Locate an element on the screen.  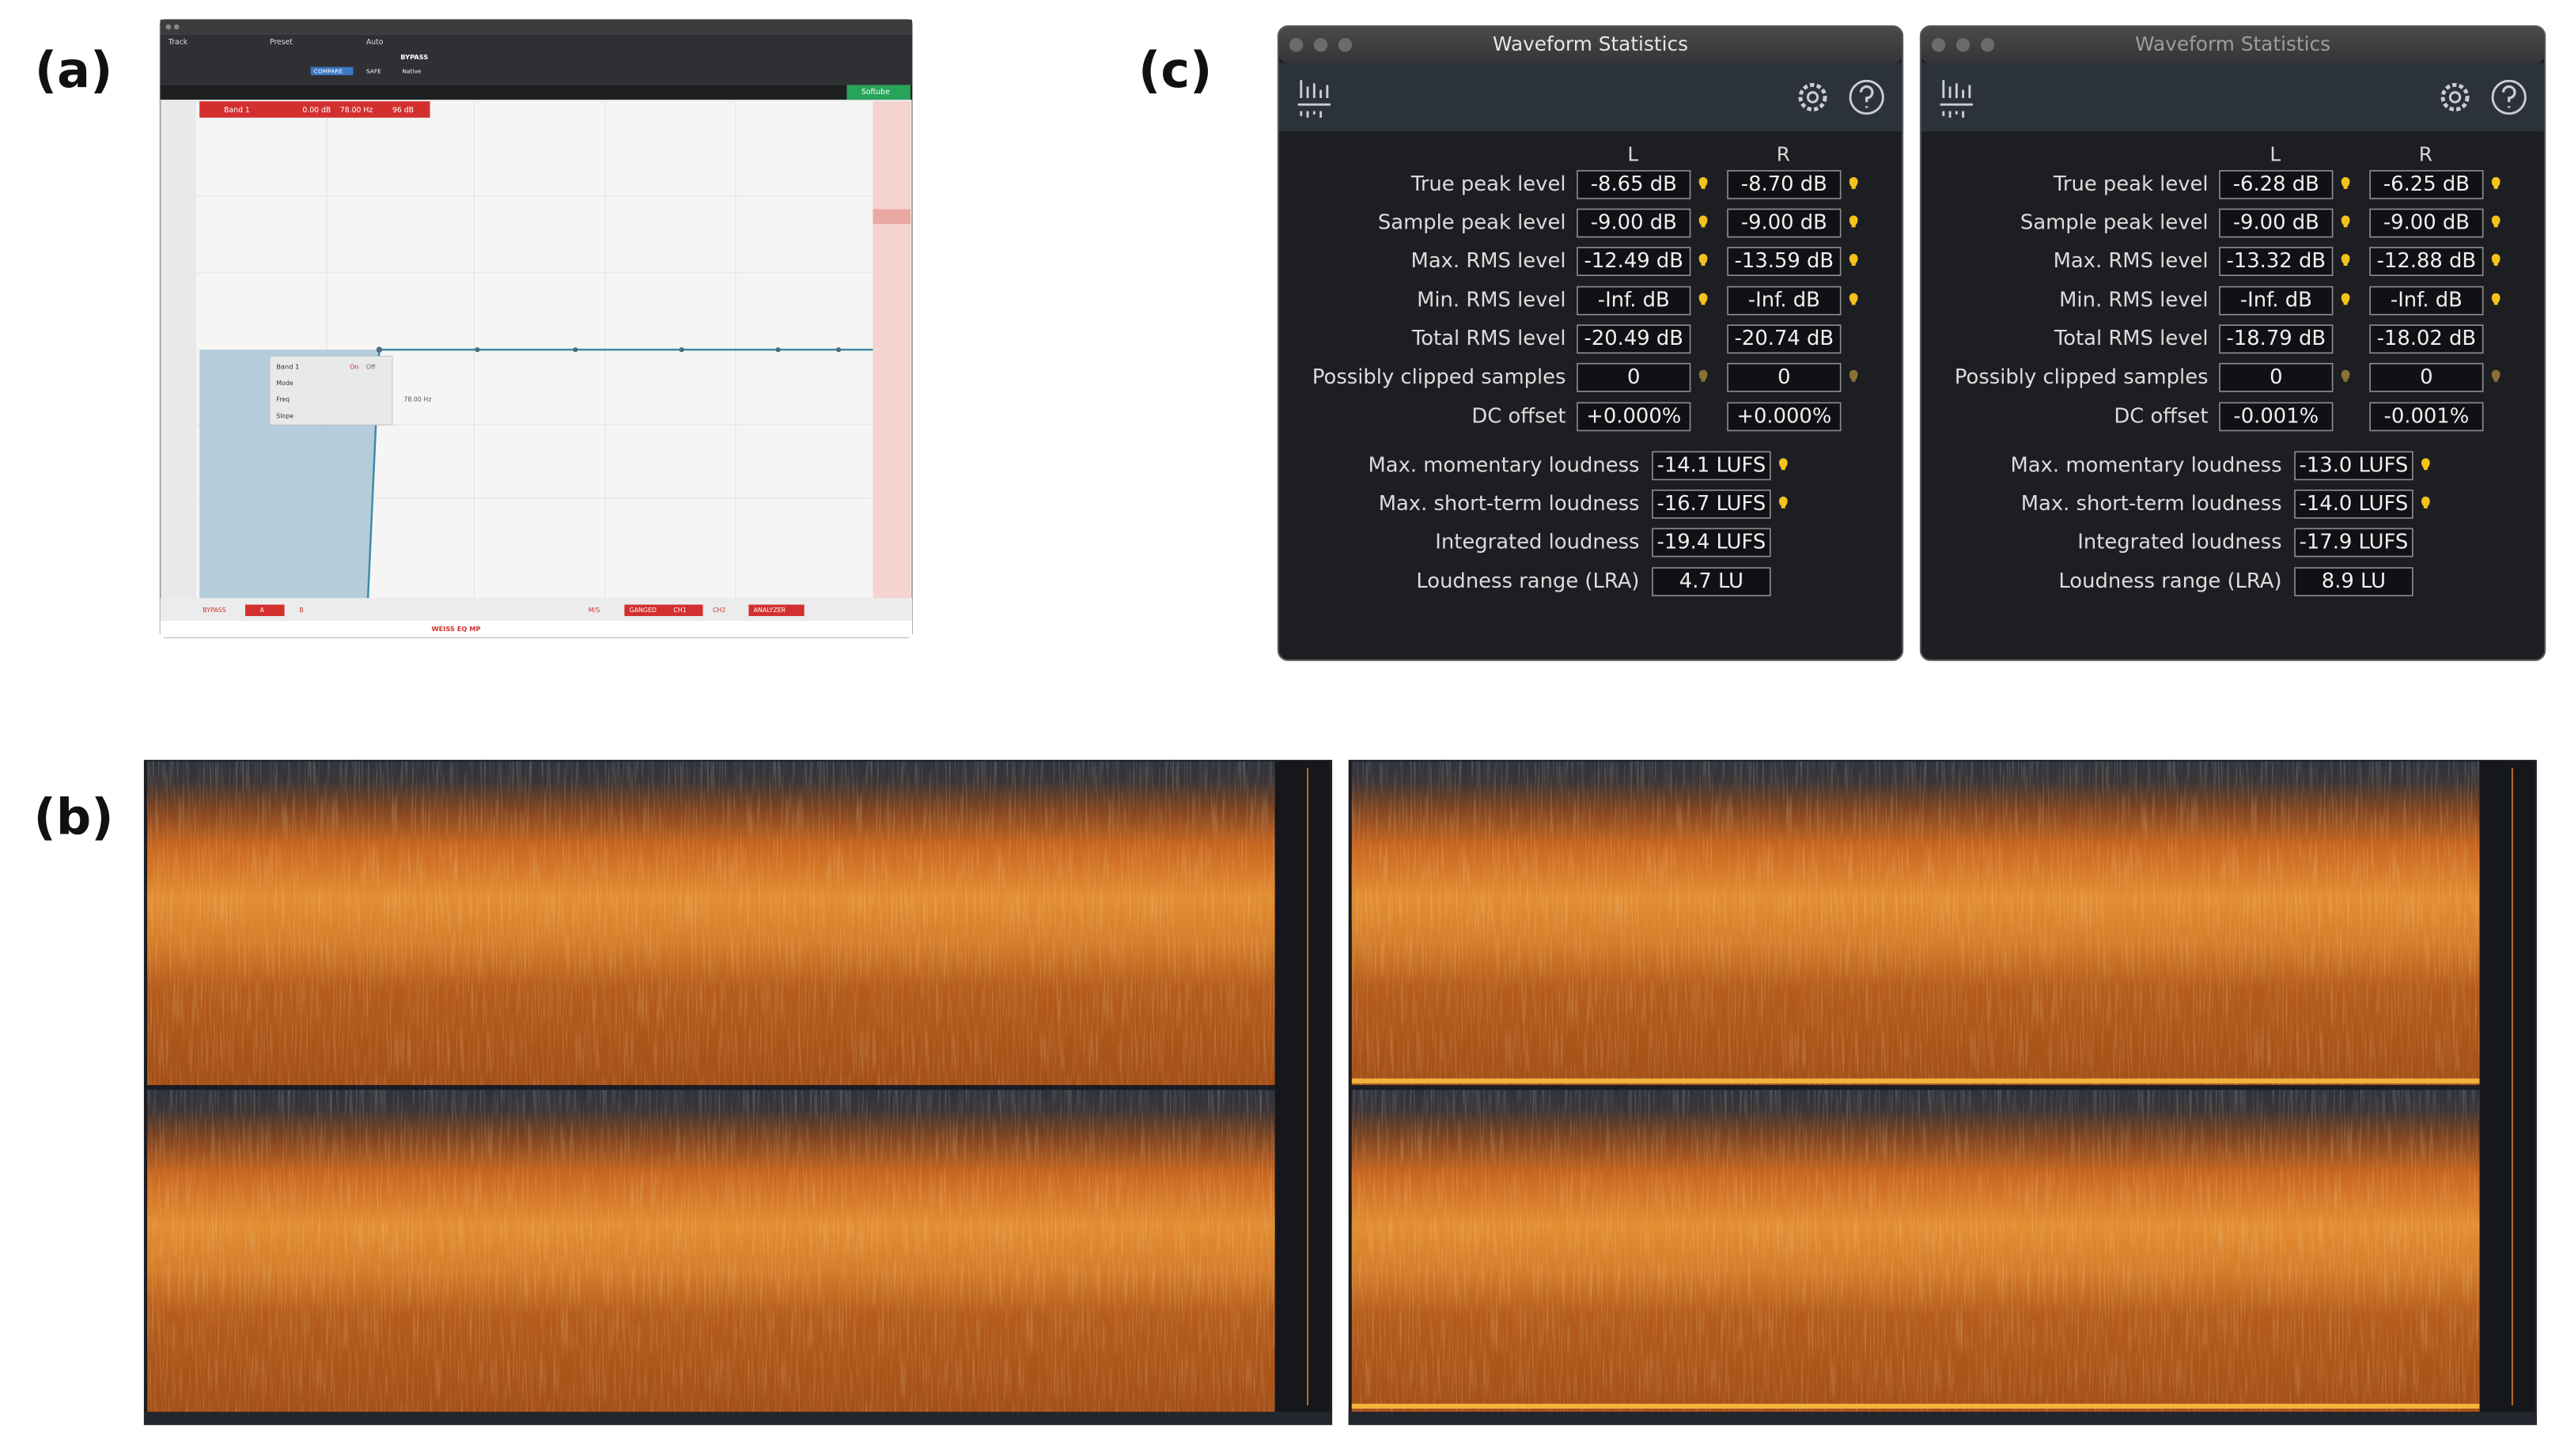
panel-label: (a) is located at coordinates (74, 70).